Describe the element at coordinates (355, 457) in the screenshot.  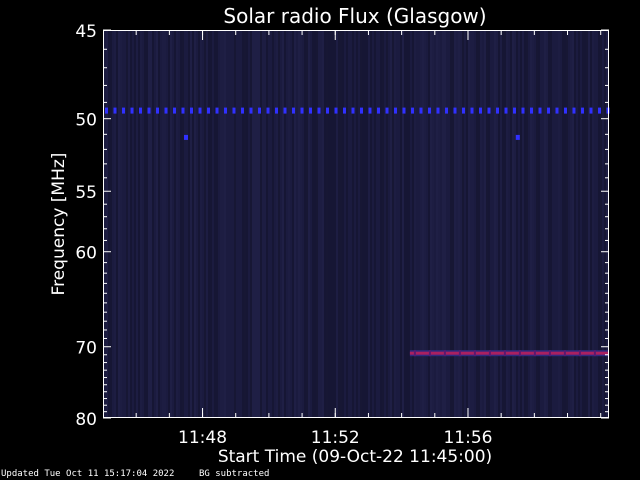
I see `x-axis-label: Start Time (09-Oct-22 11:45:00)` at that location.